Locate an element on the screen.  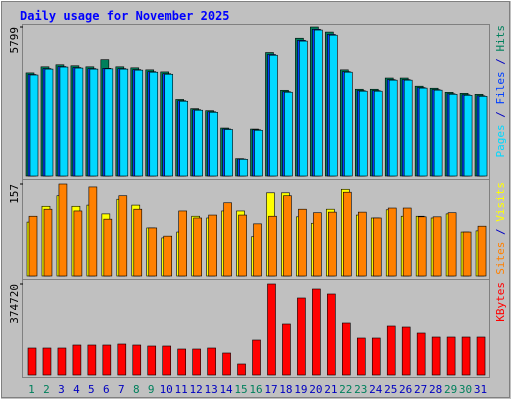
x-tick-label: 12 is located at coordinates (196, 389).